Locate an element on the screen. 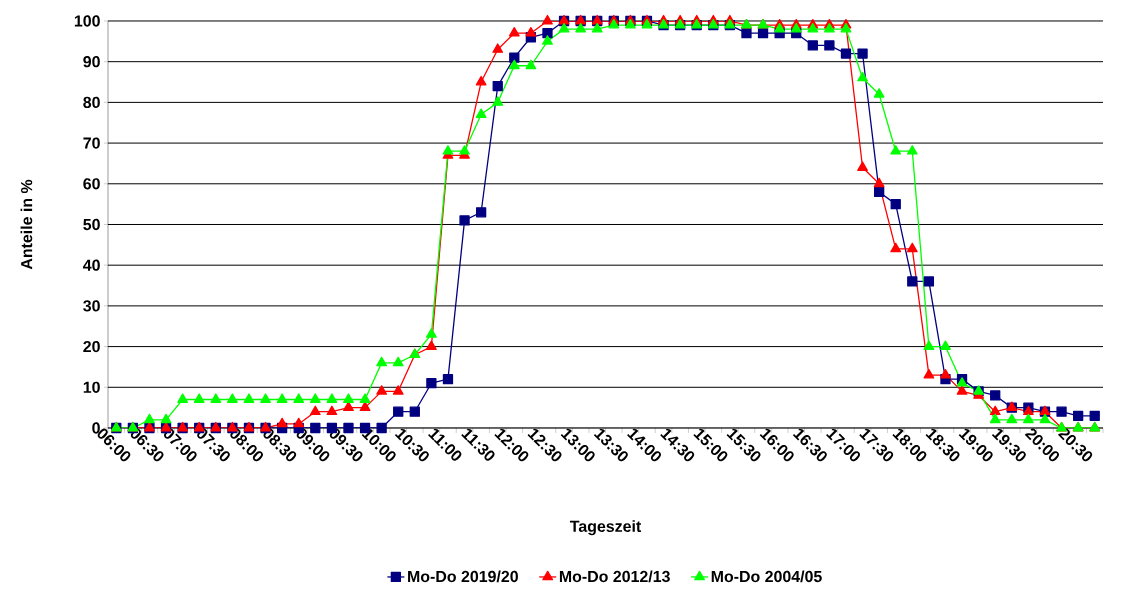  y-tick-label: 20 is located at coordinates (91, 346).